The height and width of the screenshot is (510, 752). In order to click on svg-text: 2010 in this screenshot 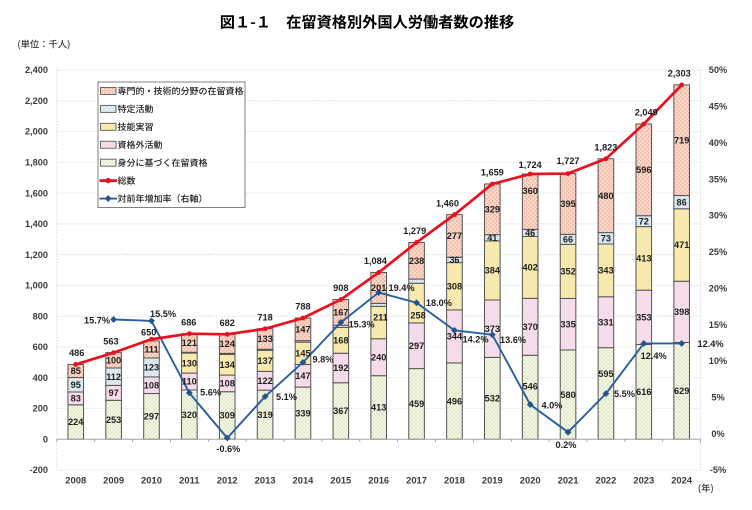, I will do `click(151, 480)`.